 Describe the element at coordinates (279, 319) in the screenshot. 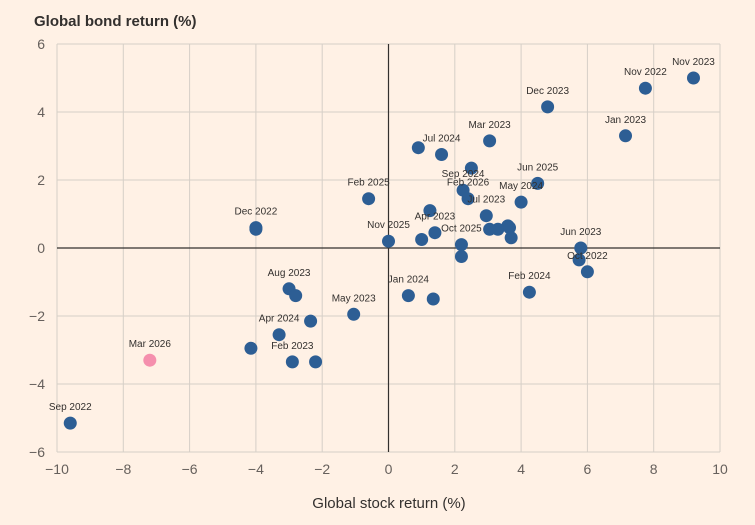

I see `point-label: Apr 2024` at that location.